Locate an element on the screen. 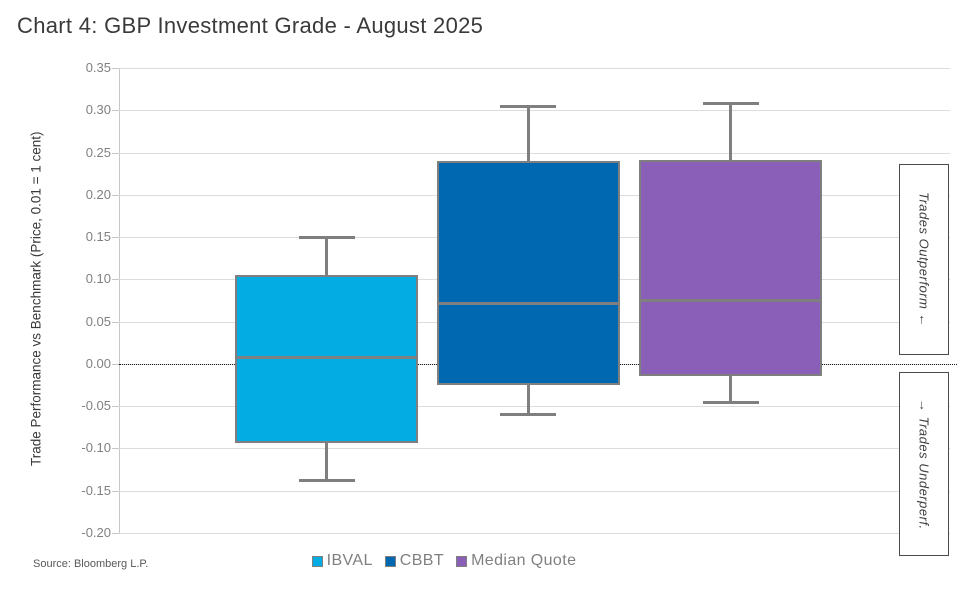  whisker-cap-low-cbbt is located at coordinates (528, 415).